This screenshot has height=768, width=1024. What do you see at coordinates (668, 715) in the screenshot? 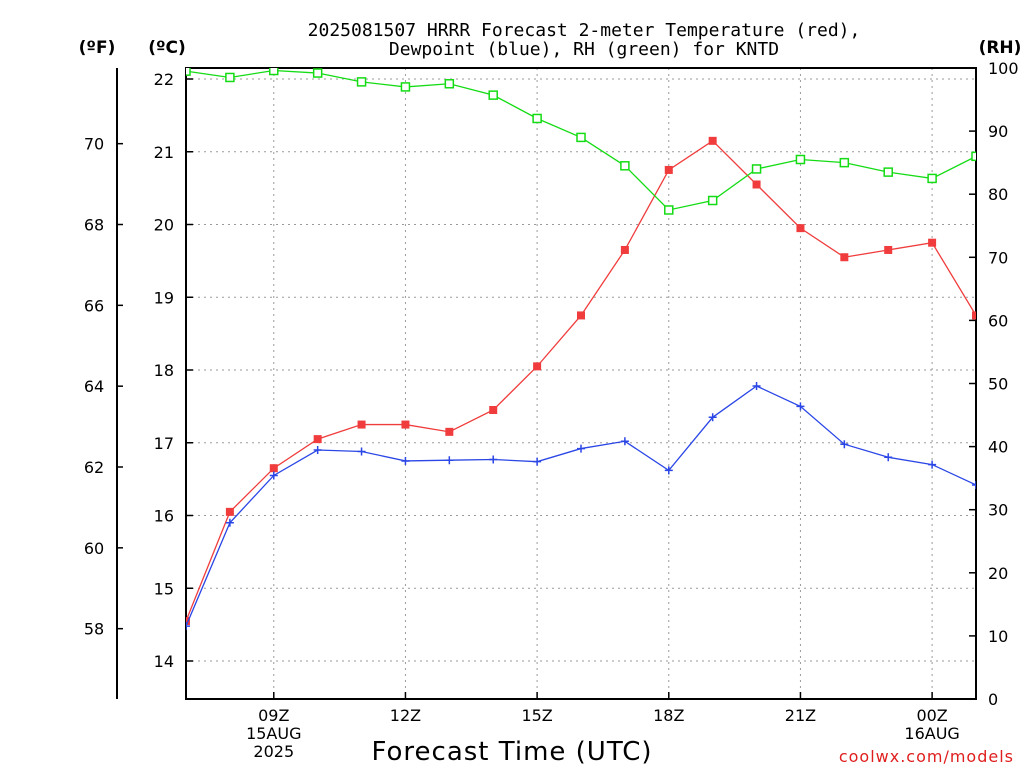
I see `x-tick-label: 18Z` at bounding box center [668, 715].